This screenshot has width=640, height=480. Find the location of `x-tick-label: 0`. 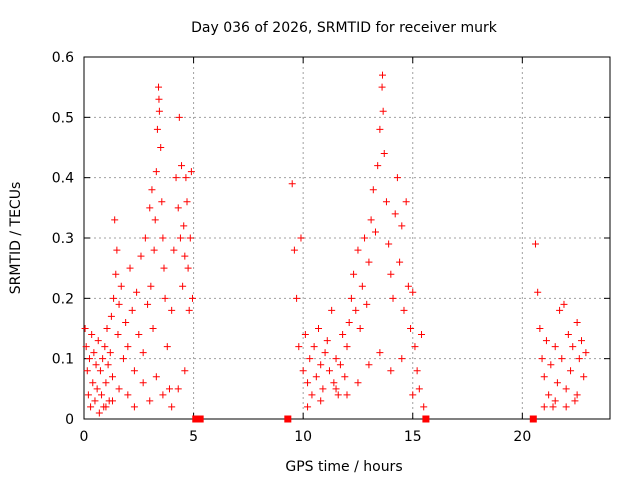

x-tick-label: 0 is located at coordinates (84, 437).